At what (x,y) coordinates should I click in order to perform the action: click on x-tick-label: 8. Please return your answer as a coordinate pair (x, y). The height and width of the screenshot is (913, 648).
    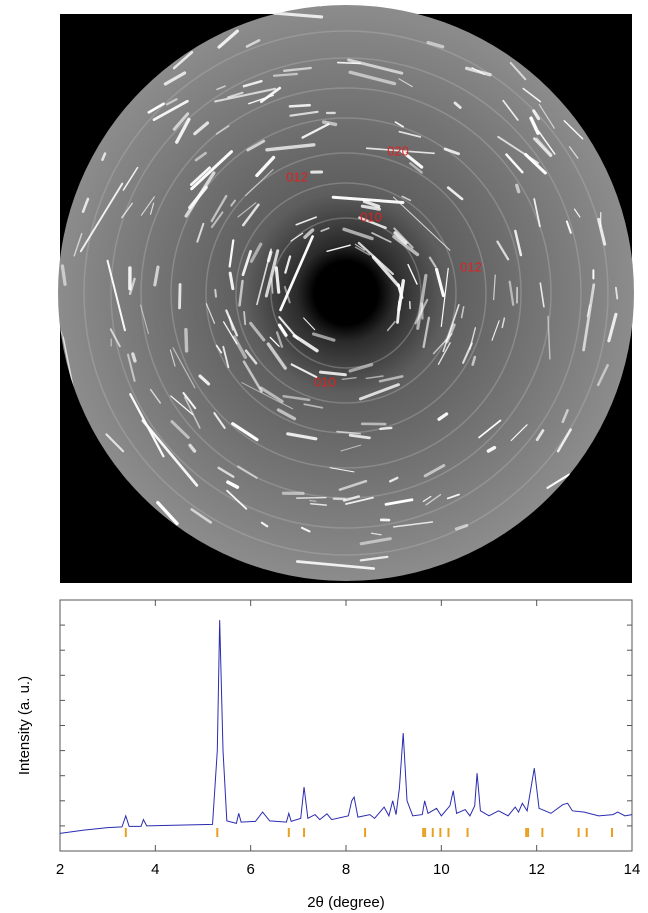
    Looking at the image, I should click on (346, 869).